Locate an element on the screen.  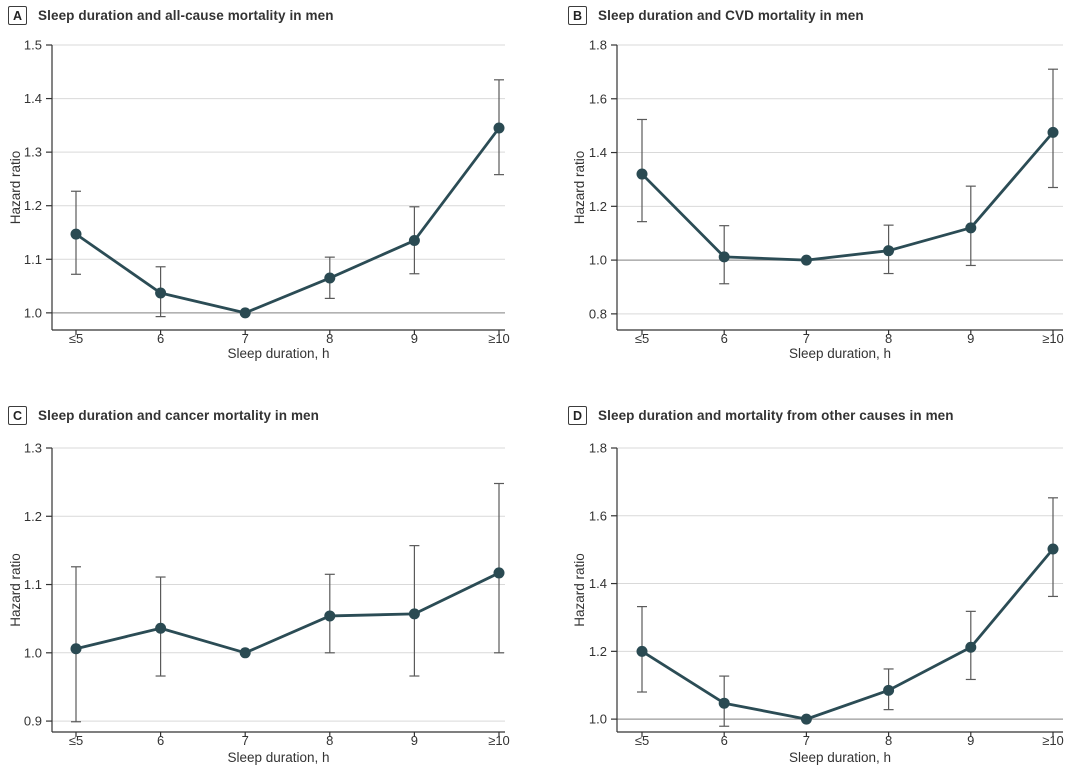
y-tick-label: 0.9 is located at coordinates (33, 721).